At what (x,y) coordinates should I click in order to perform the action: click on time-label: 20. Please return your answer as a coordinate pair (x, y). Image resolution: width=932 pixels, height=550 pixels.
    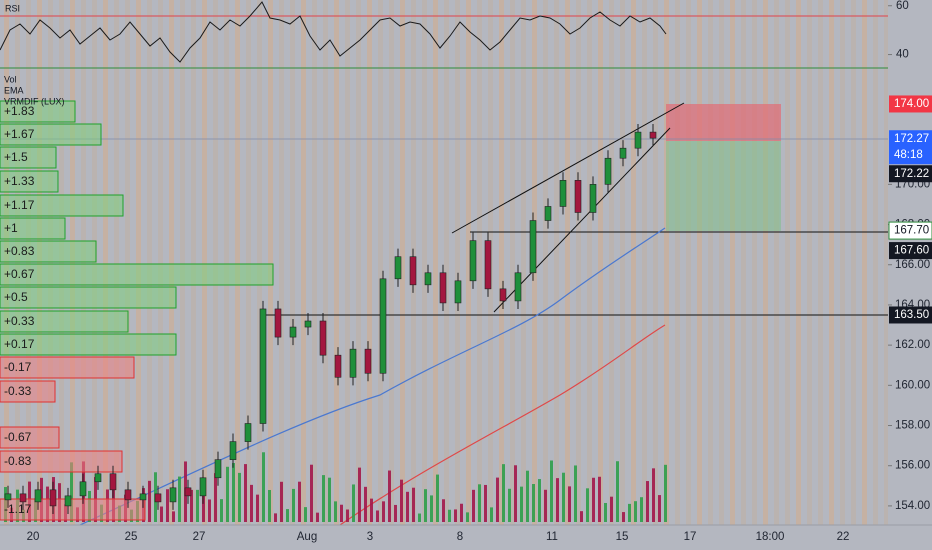
    Looking at the image, I should click on (33, 537).